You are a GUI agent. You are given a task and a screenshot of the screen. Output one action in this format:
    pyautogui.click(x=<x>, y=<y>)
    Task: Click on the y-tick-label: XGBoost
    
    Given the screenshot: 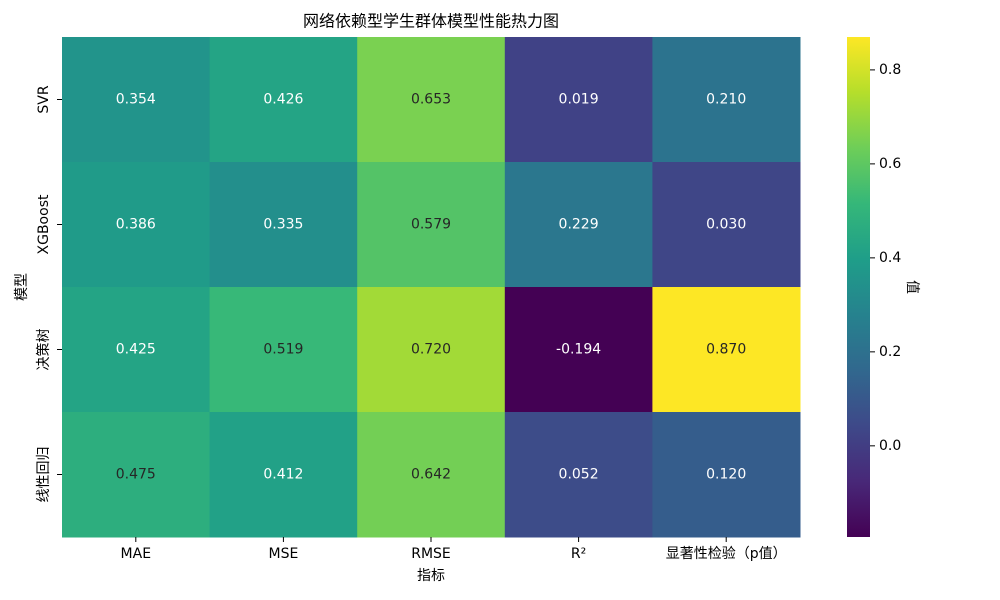 What is the action you would take?
    pyautogui.click(x=44, y=224)
    